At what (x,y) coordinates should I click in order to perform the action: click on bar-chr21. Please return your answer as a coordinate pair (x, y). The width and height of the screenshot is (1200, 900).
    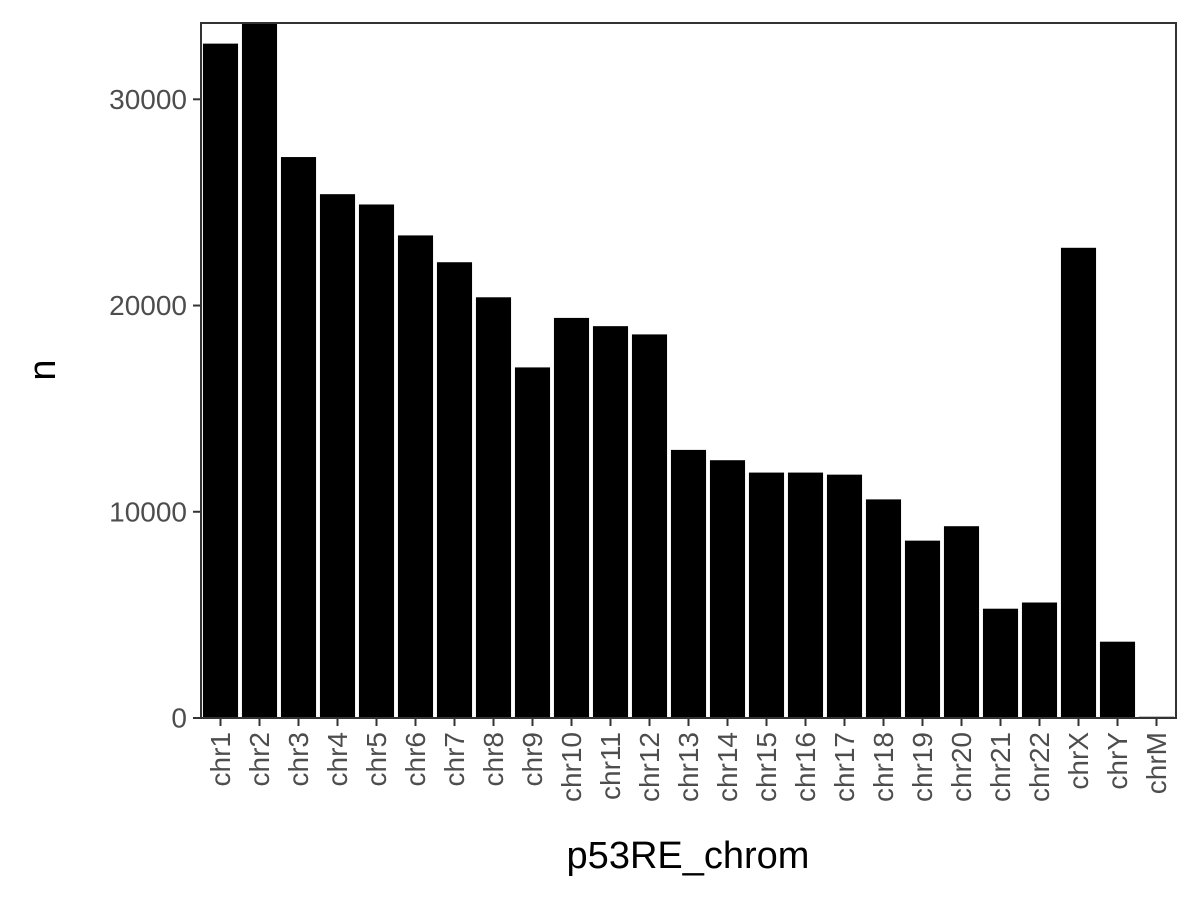
    Looking at the image, I should click on (1000, 663).